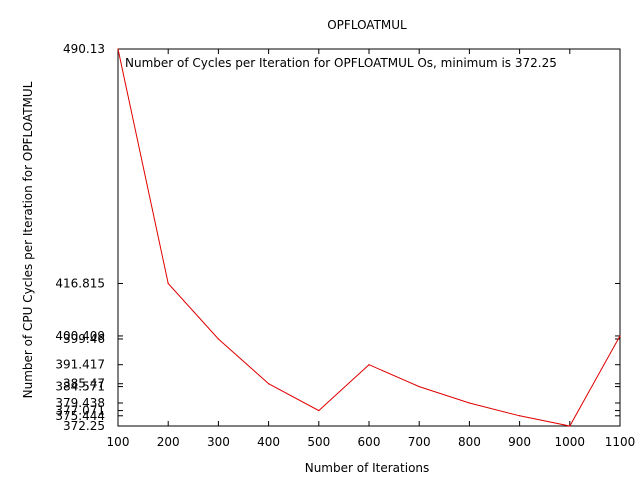  I want to click on x-tick-label: 100, so click(118, 442).